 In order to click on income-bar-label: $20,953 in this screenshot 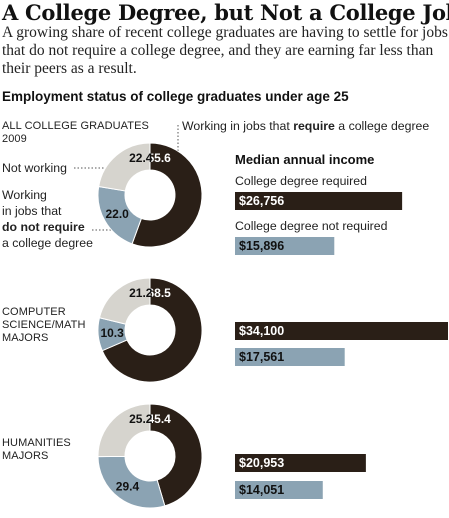, I will do `click(261, 463)`.